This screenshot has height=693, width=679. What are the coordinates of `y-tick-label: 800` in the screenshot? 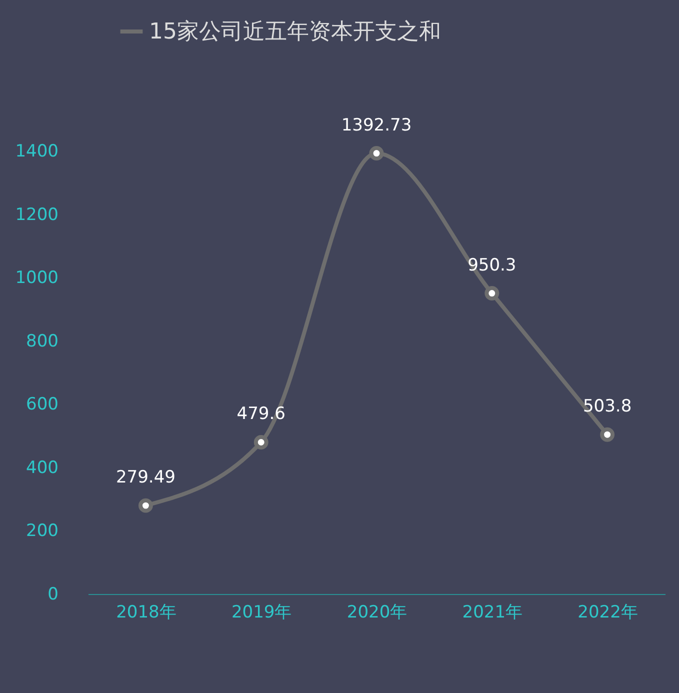 It's located at (42, 341).